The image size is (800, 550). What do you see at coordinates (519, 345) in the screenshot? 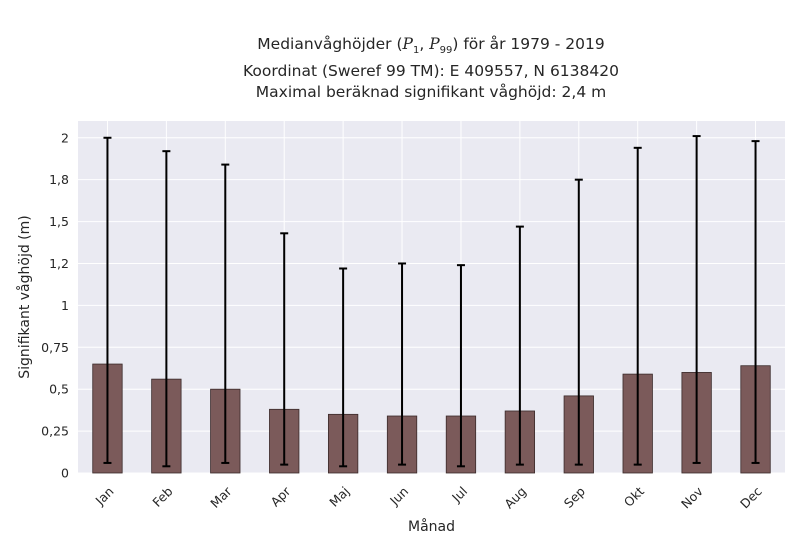
I see `error-bar-aug` at bounding box center [519, 345].